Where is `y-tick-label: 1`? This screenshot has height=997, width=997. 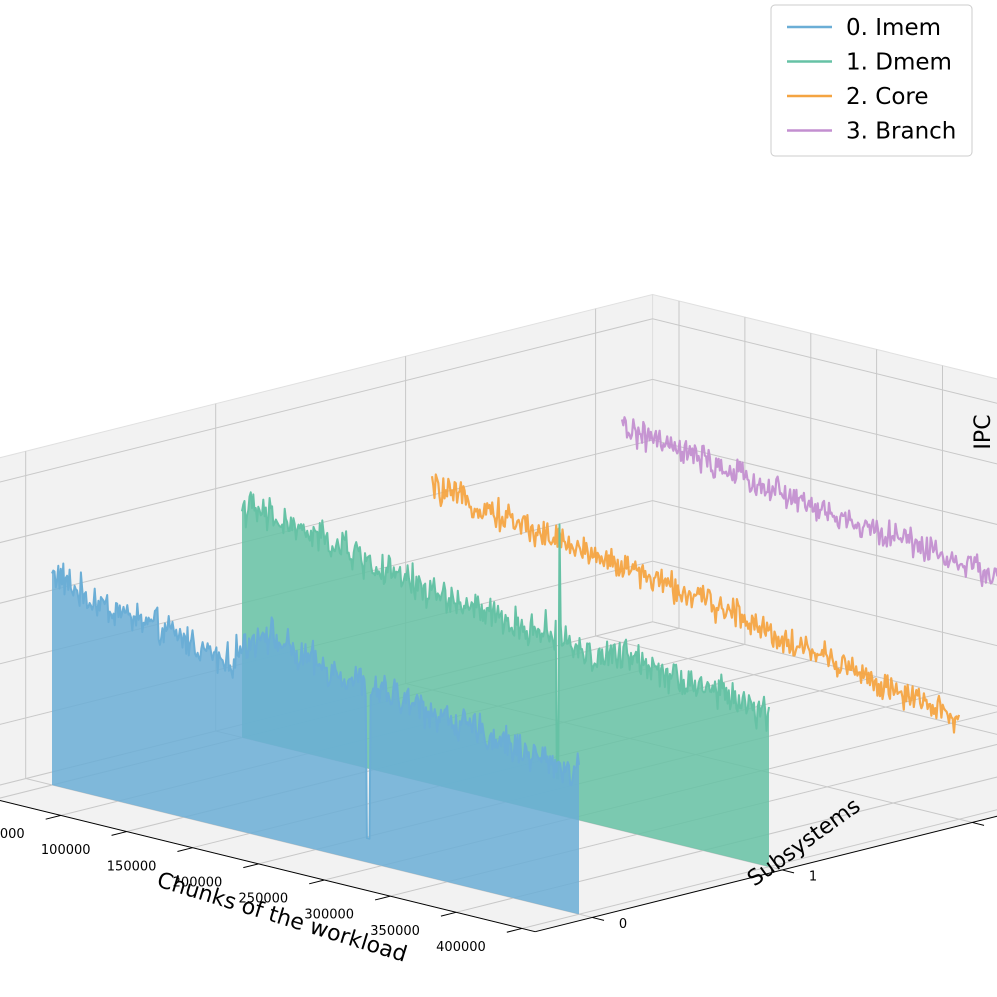
y-tick-label: 1 is located at coordinates (813, 877).